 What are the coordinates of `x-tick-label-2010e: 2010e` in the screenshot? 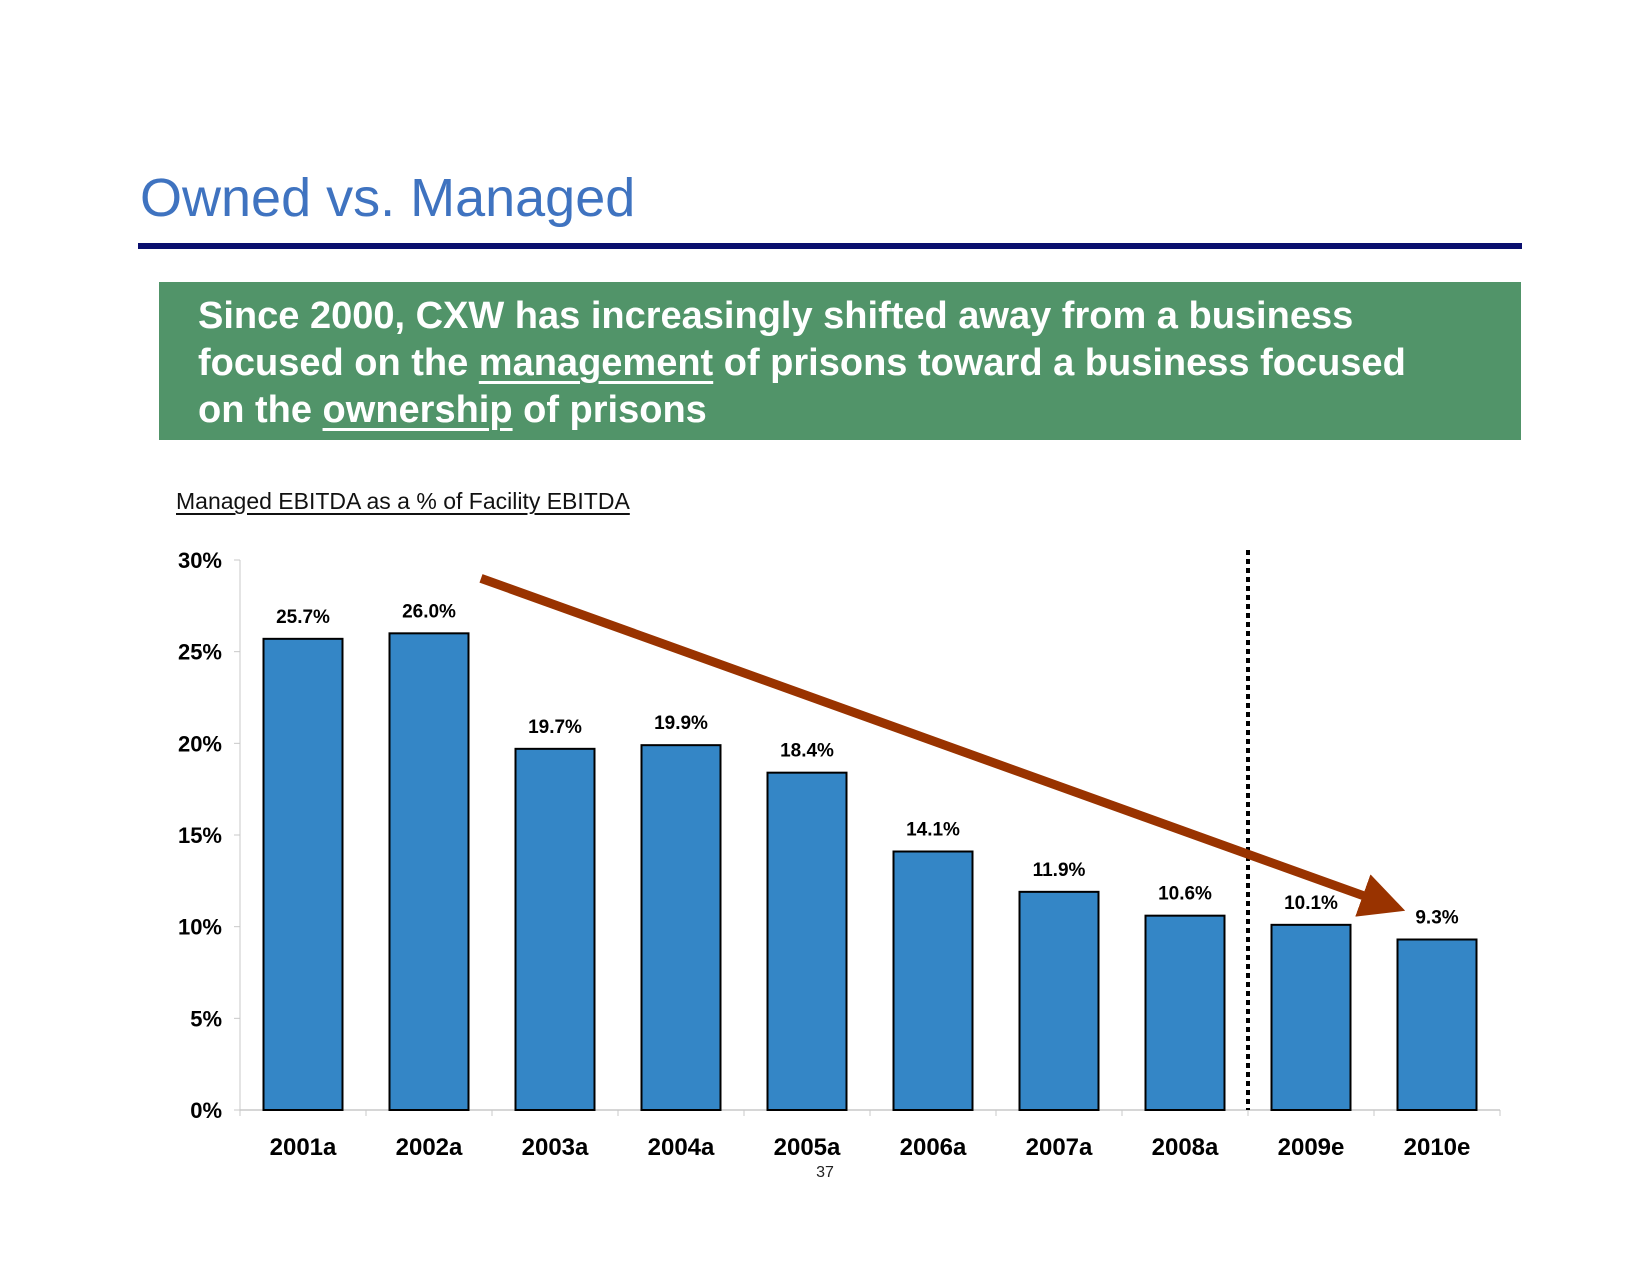 It's located at (1437, 1147).